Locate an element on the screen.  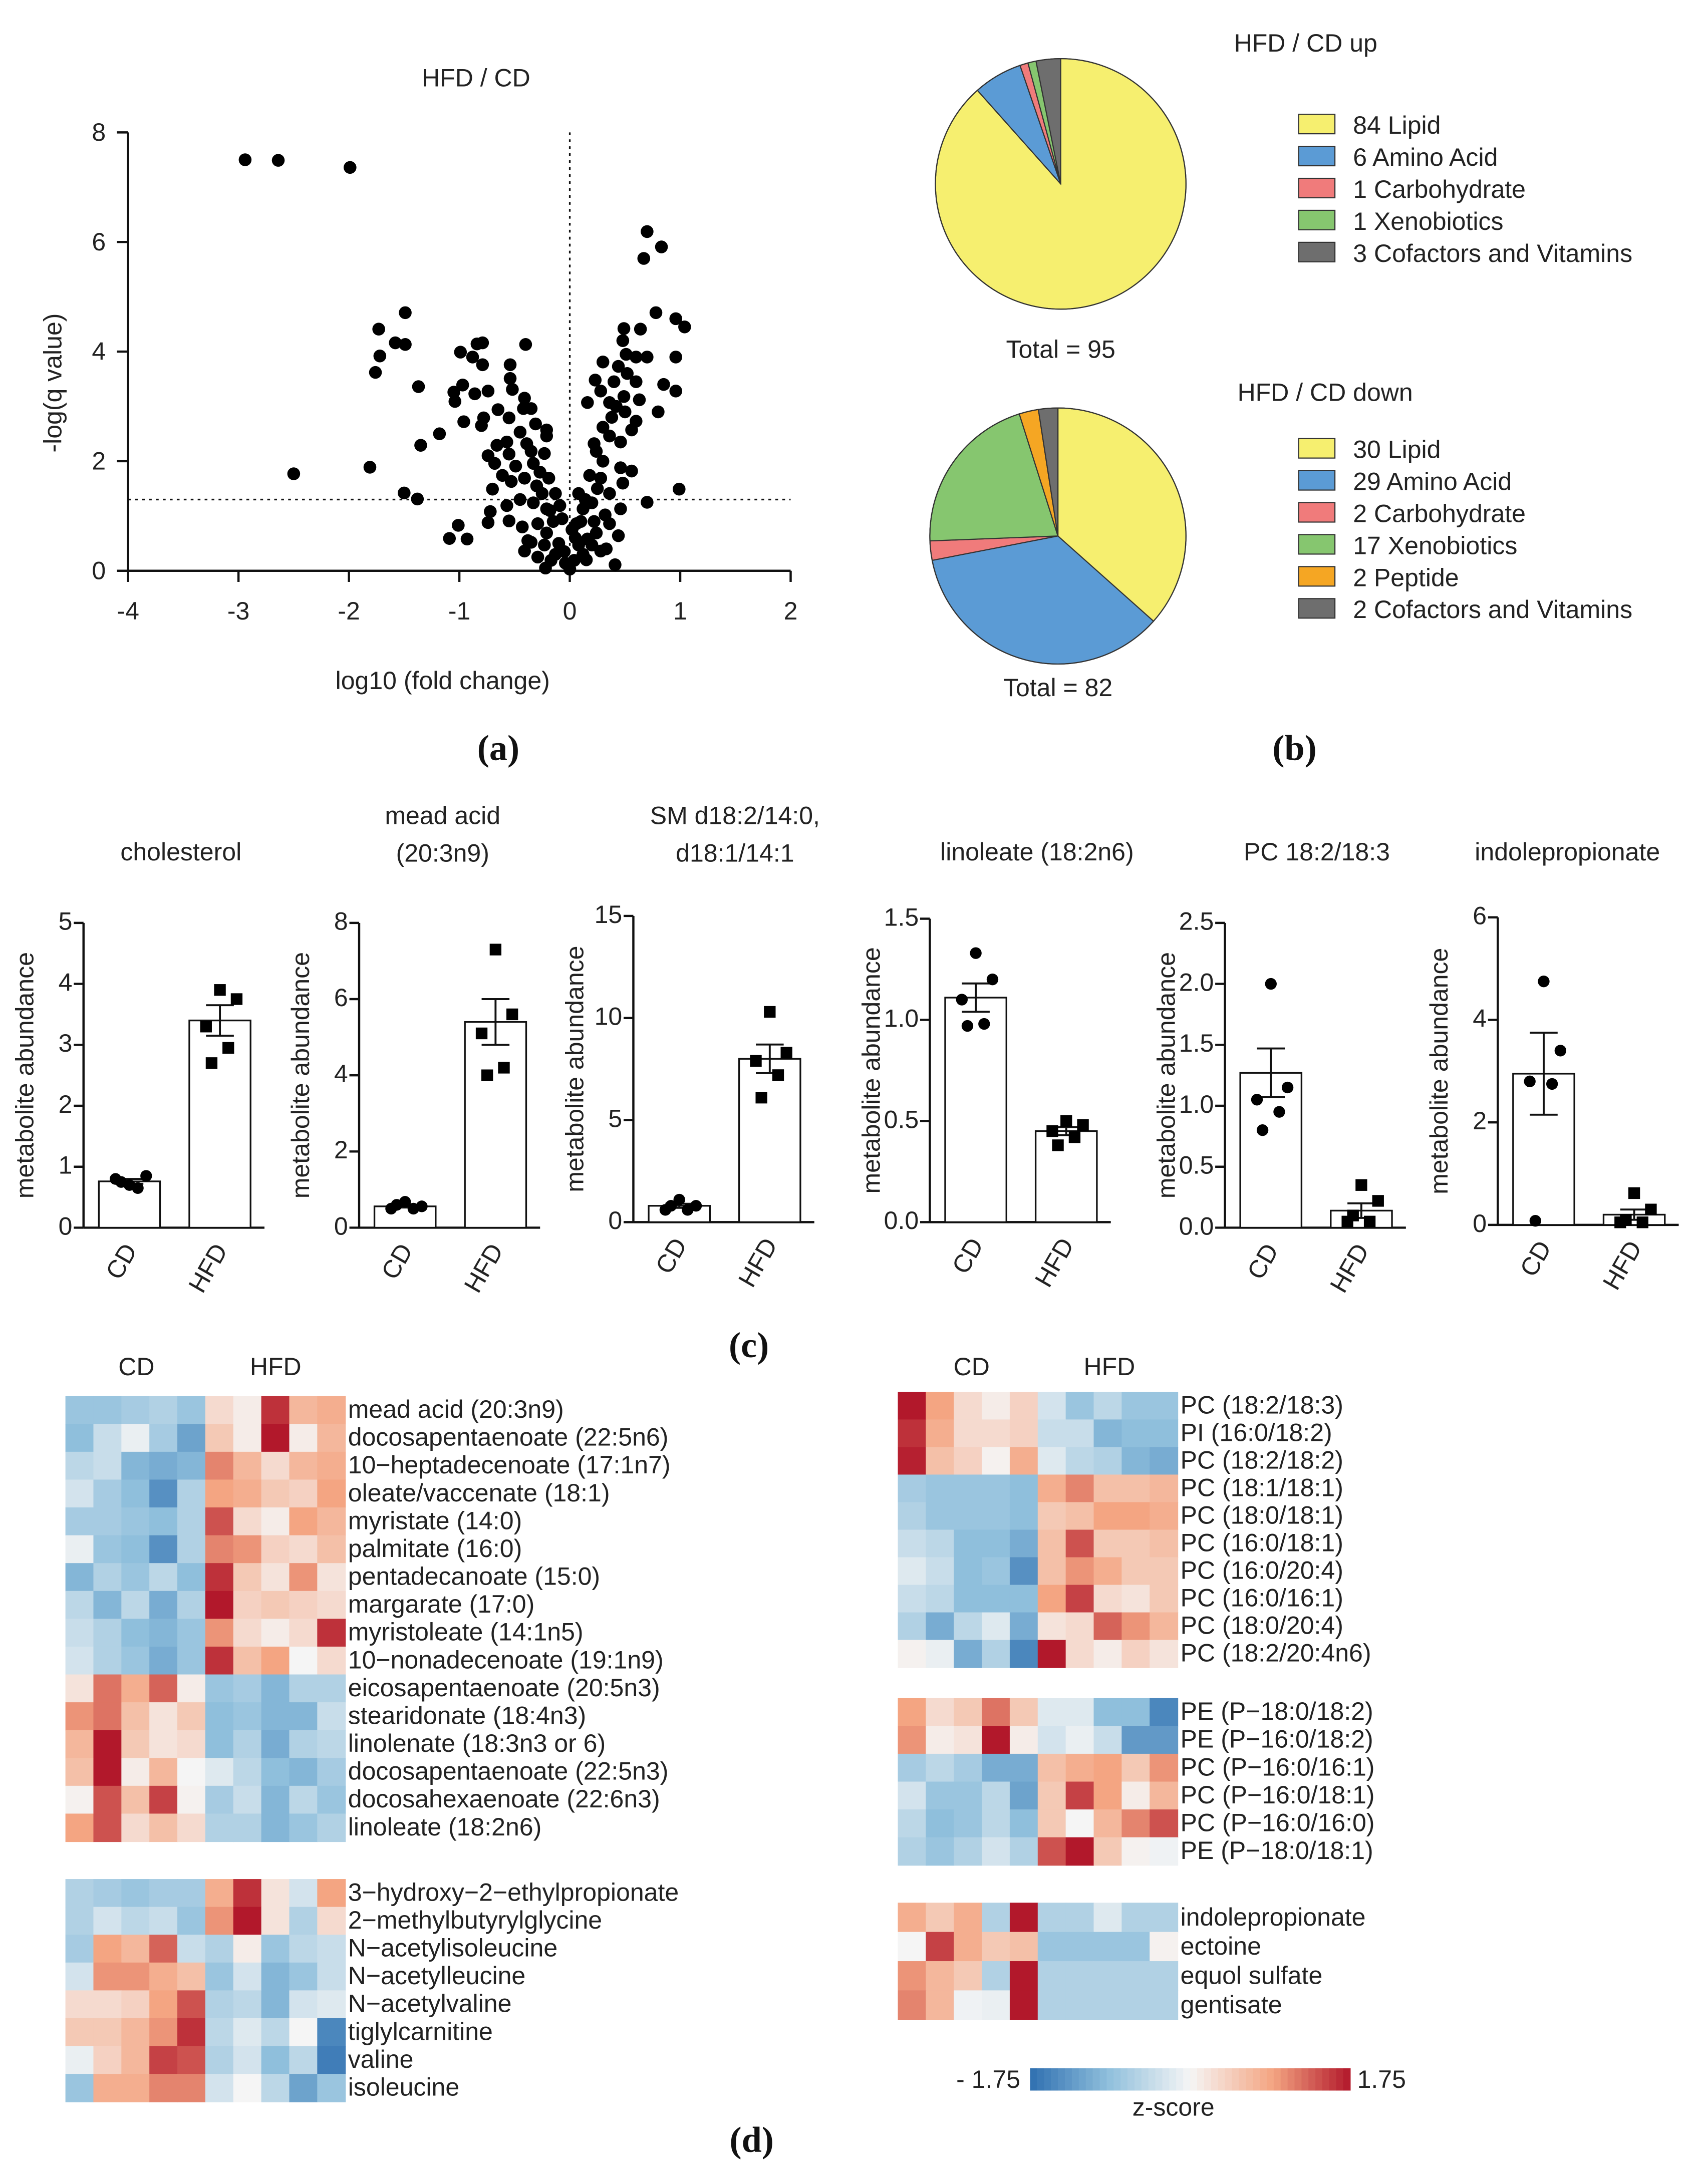
y-tick-label: 4 is located at coordinates (66, 982).